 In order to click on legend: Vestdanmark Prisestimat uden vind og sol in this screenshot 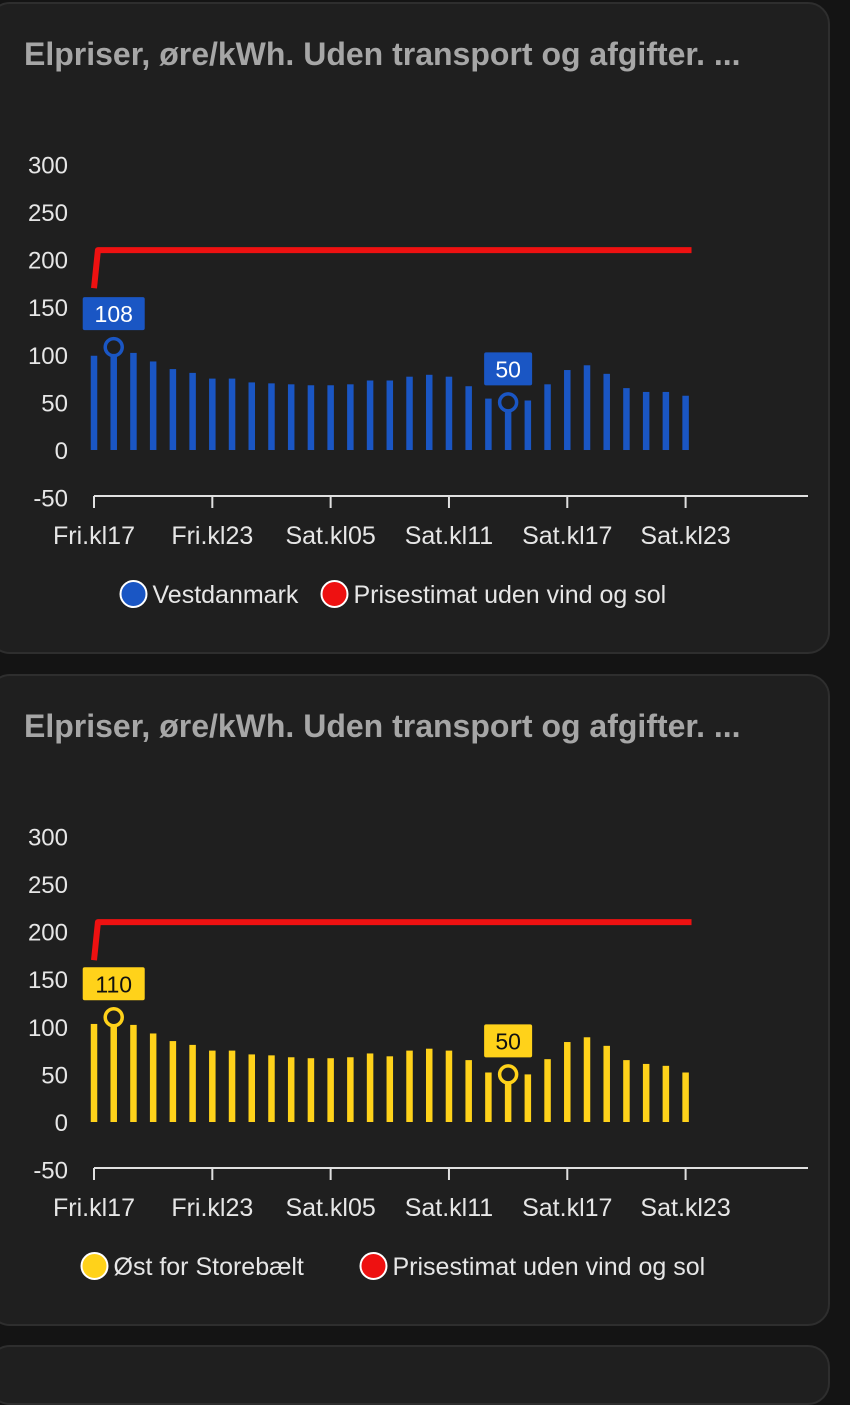, I will do `click(392, 594)`.